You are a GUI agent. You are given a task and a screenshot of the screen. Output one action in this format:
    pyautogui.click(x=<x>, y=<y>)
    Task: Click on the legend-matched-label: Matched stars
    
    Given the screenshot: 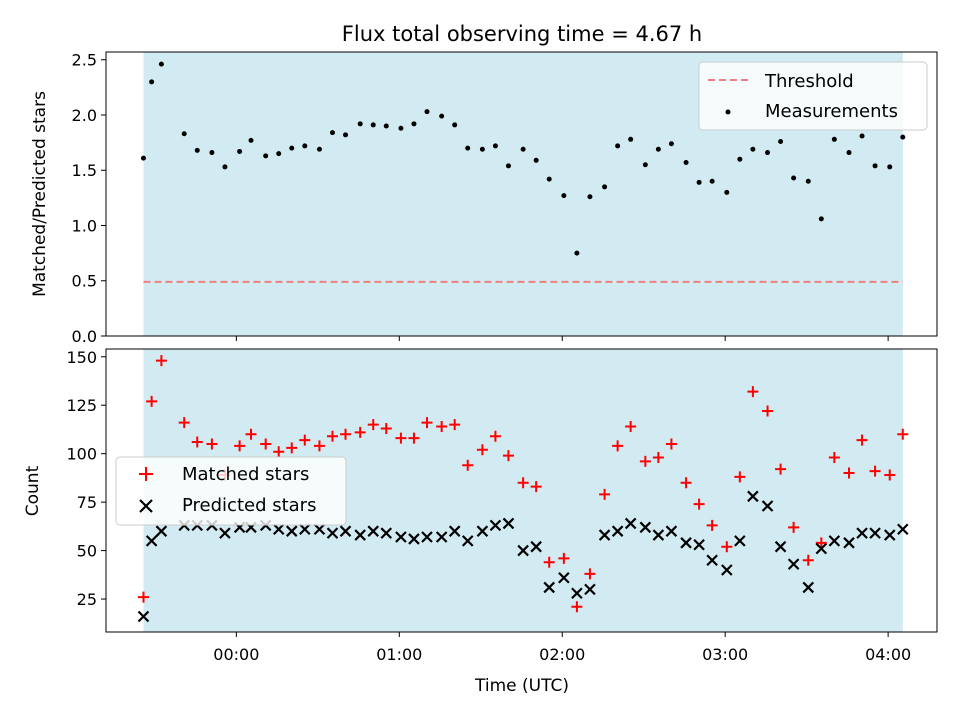 What is the action you would take?
    pyautogui.click(x=245, y=474)
    